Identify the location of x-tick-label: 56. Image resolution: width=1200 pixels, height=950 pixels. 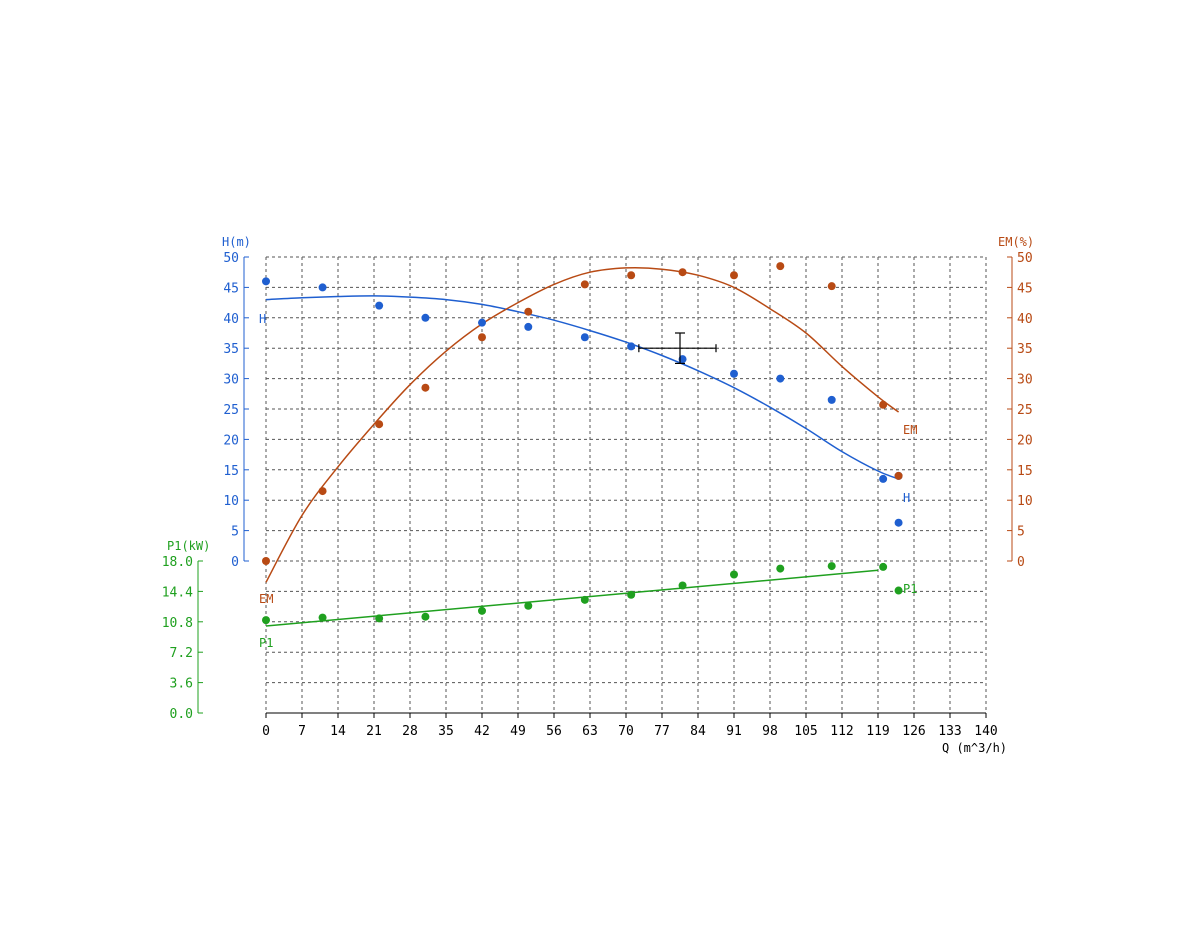
(554, 731).